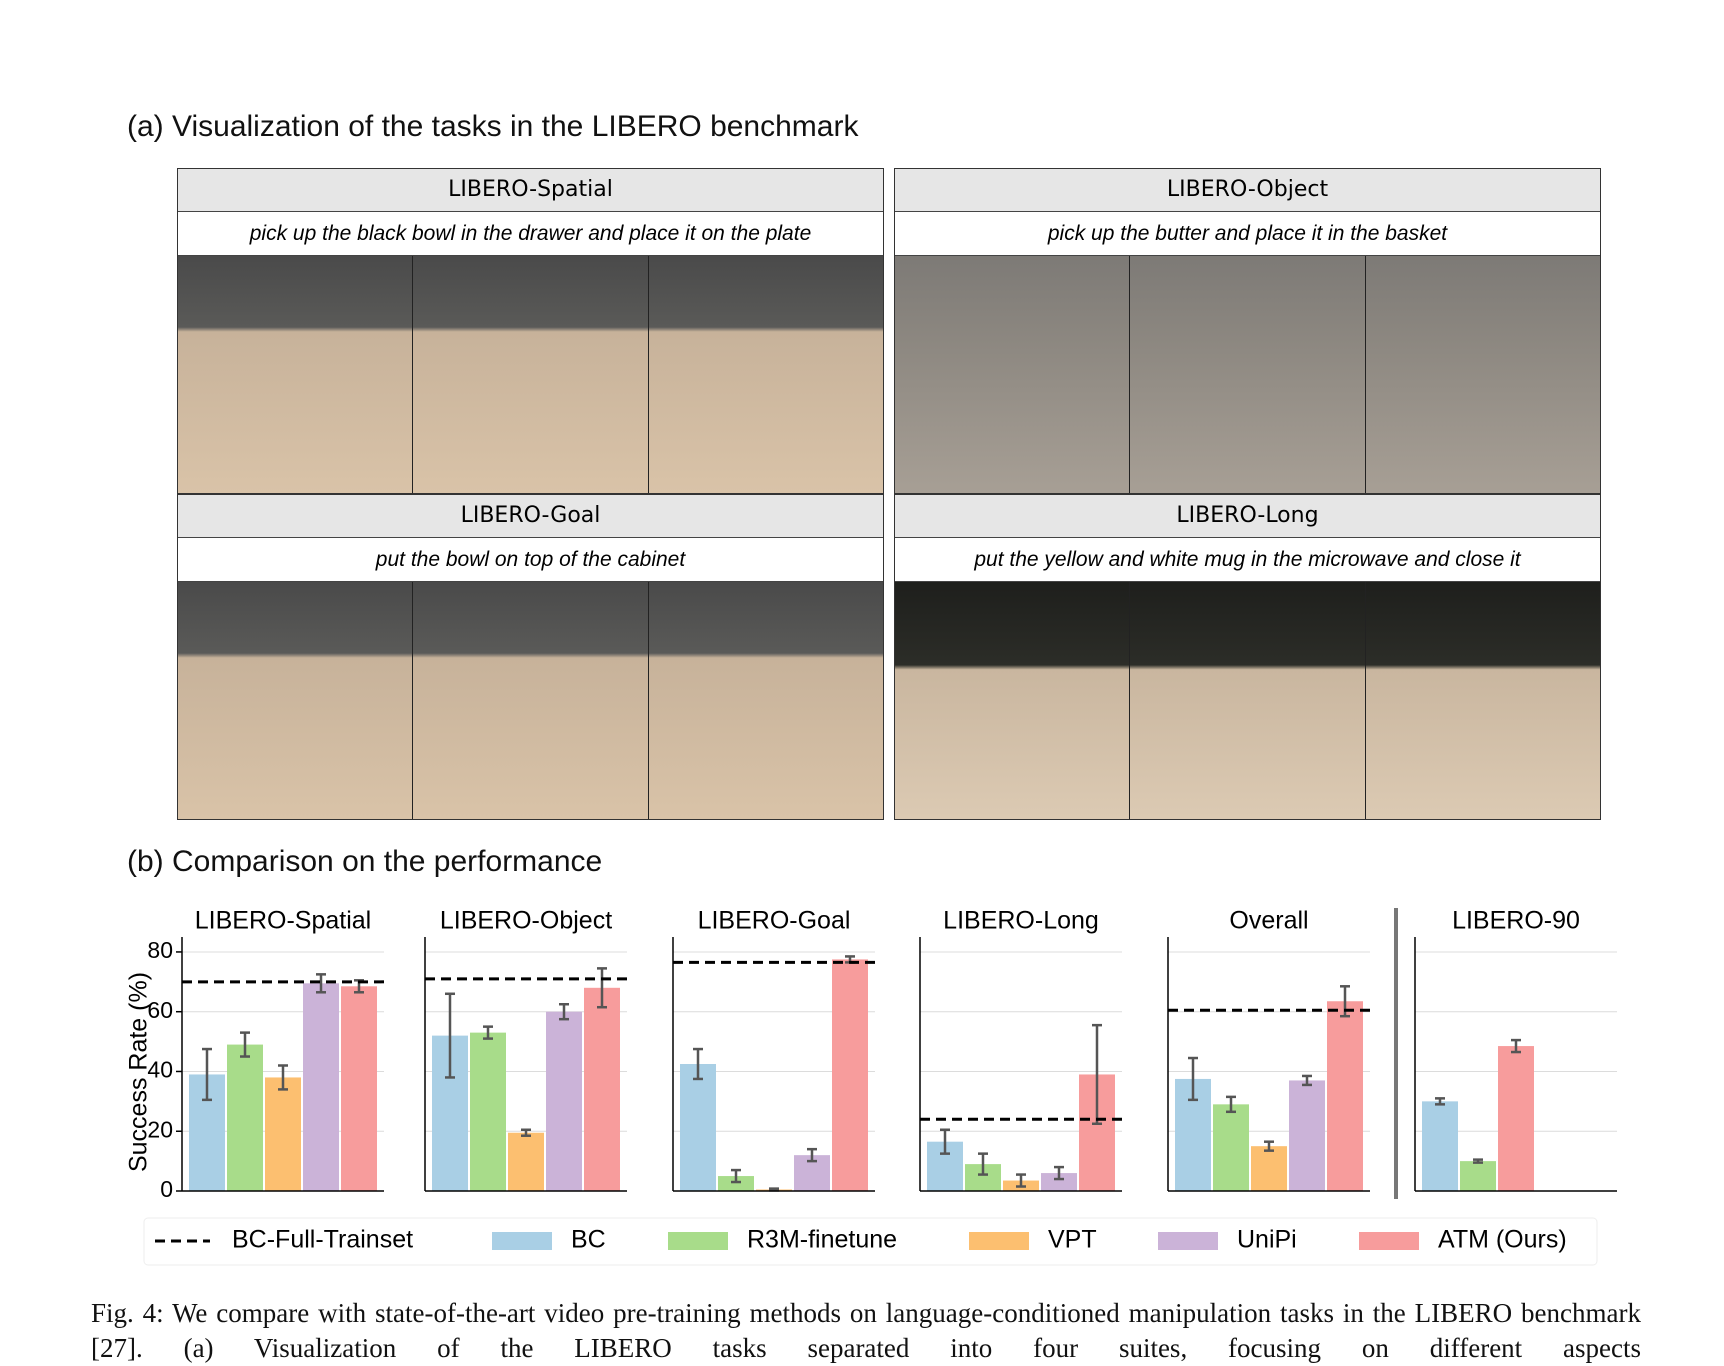 Image resolution: width=1724 pixels, height=1366 pixels. What do you see at coordinates (1502, 1240) in the screenshot?
I see `legend-label: ATM (Ours)` at bounding box center [1502, 1240].